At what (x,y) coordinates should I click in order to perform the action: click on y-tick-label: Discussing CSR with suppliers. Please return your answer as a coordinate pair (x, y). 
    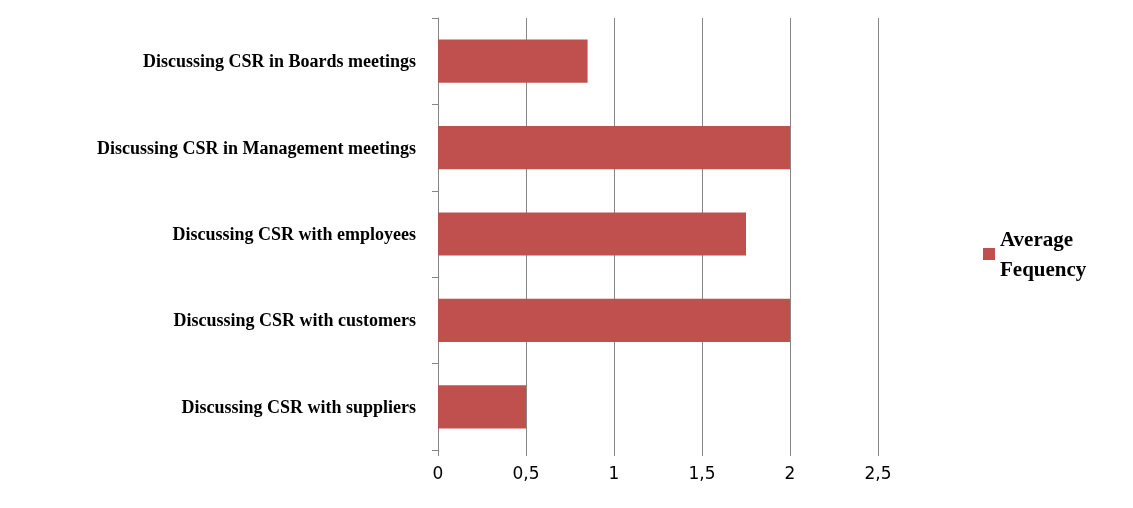
    Looking at the image, I should click on (298, 406).